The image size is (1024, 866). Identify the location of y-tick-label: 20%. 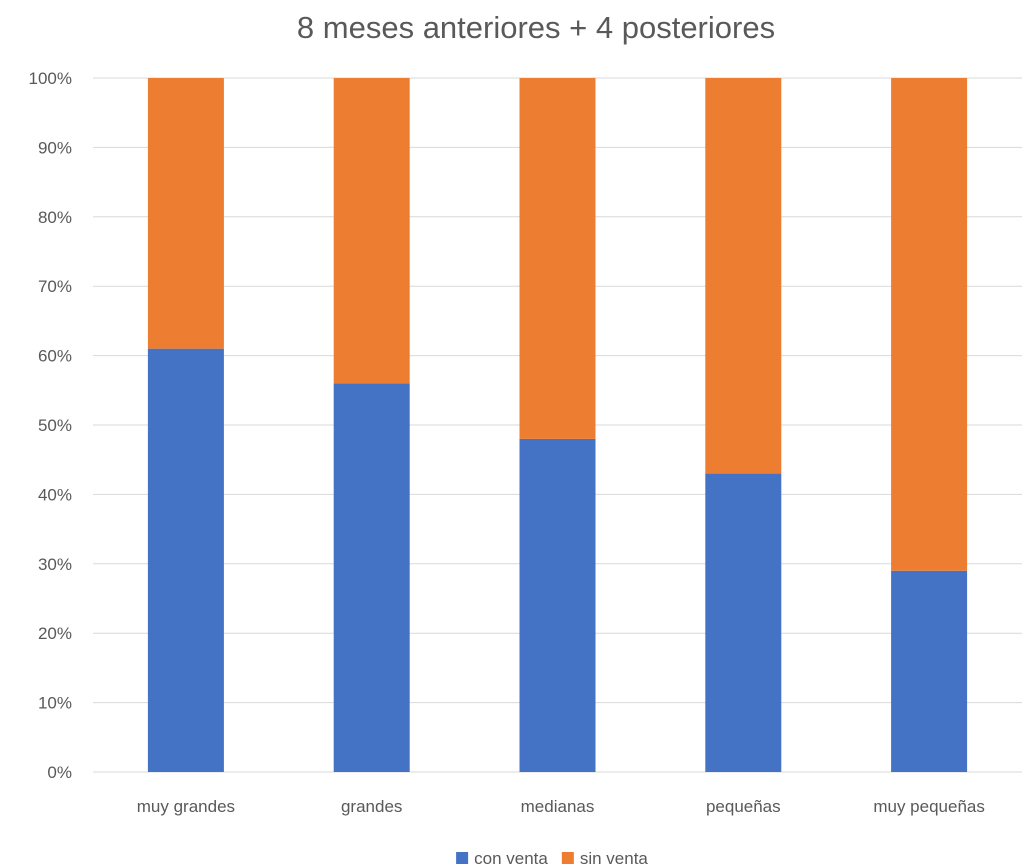
(55, 633).